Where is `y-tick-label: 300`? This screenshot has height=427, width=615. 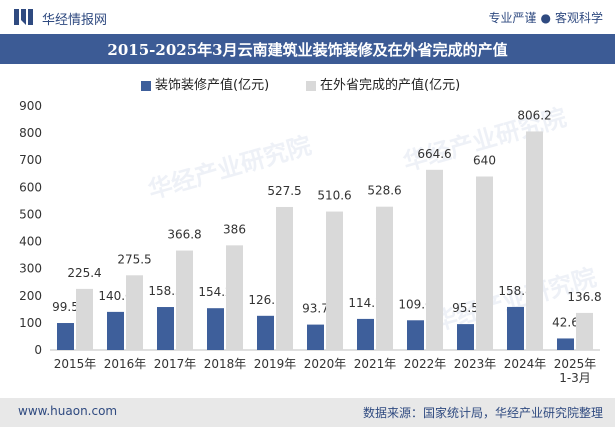 y-tick-label: 300 is located at coordinates (30, 269).